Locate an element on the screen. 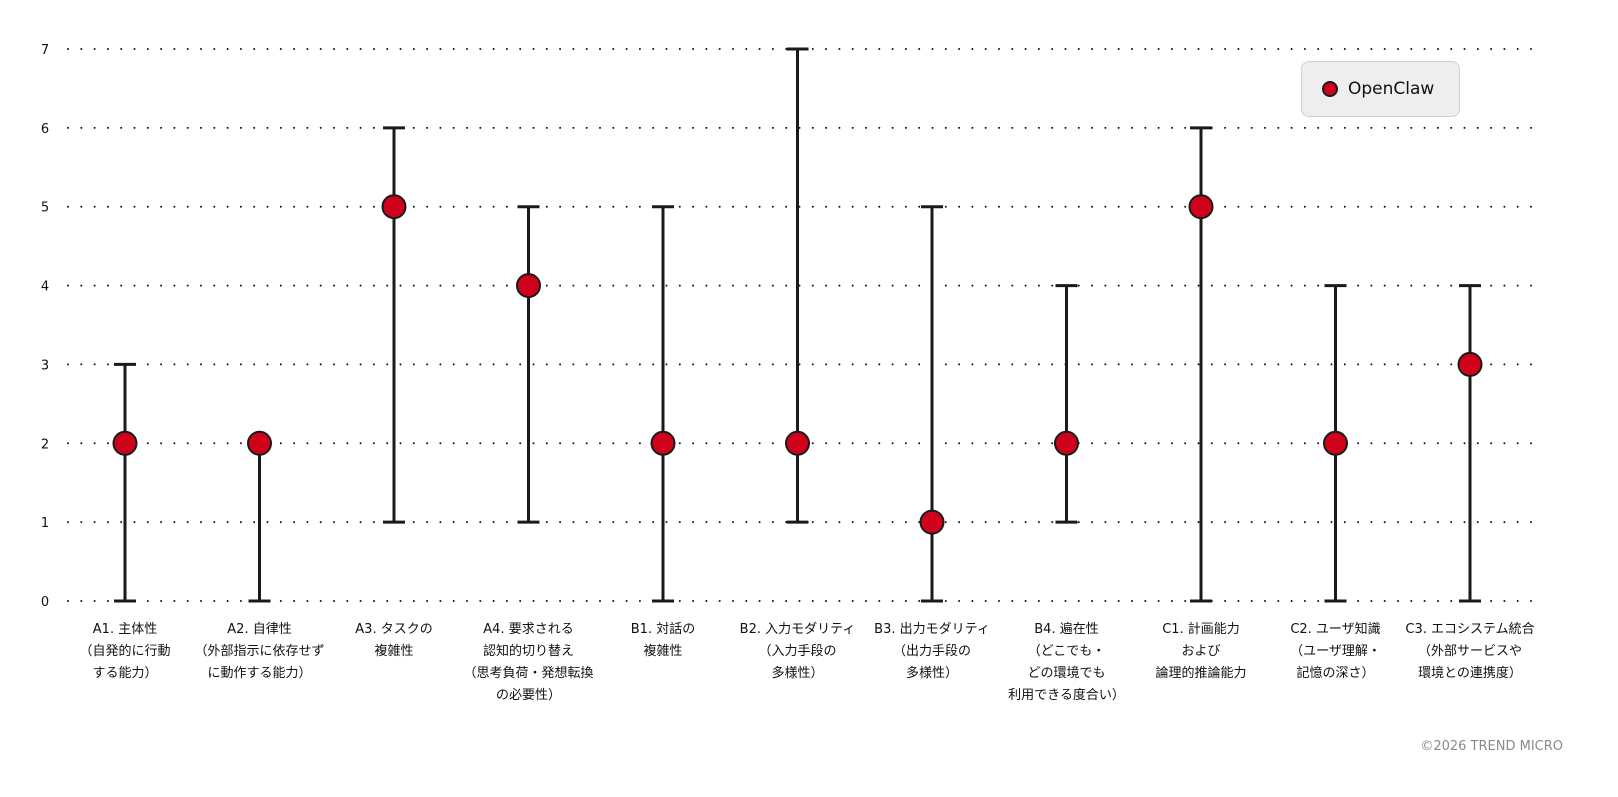  x-tick-label: C2. ユーザ知識 （ユーザ理解・ 記憶の深さ） is located at coordinates (1336, 652).